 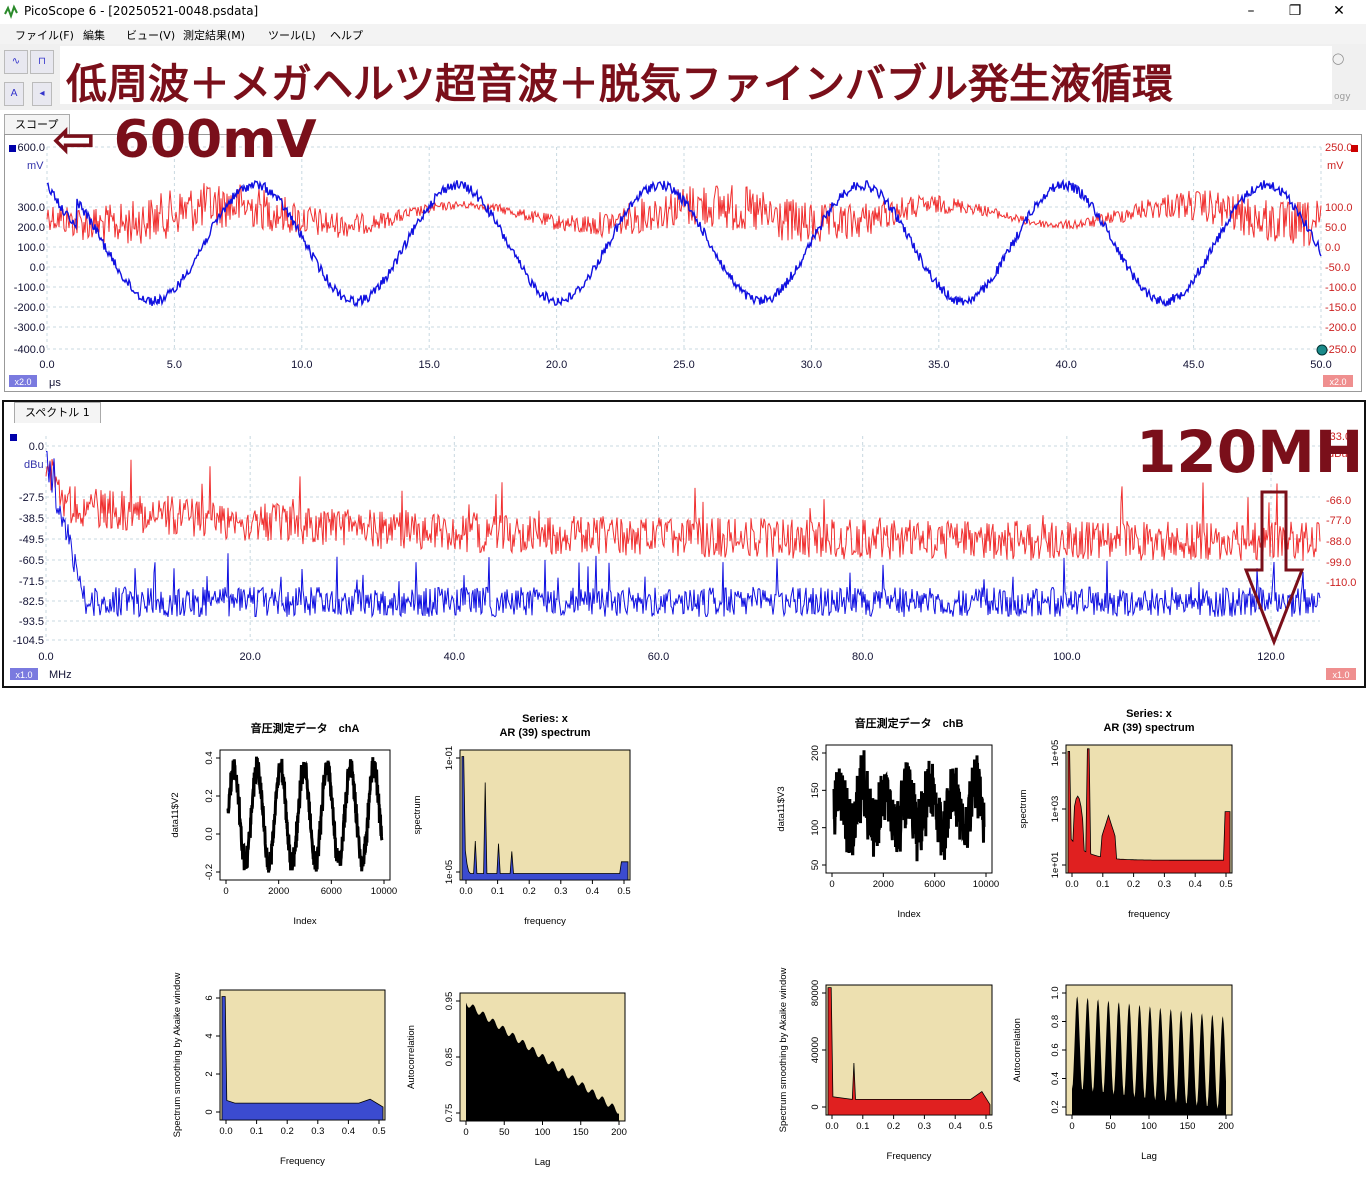 What do you see at coordinates (44, 35) in the screenshot?
I see `menu-file: ファイル(F)` at bounding box center [44, 35].